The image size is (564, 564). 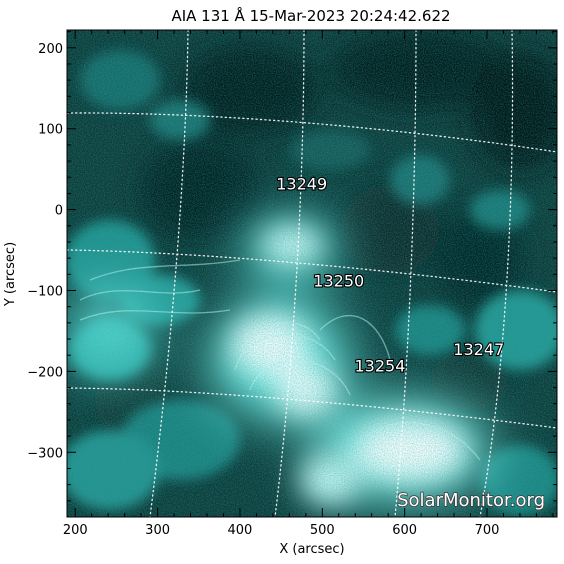 I want to click on region-label-13249: 13249, so click(x=301, y=183).